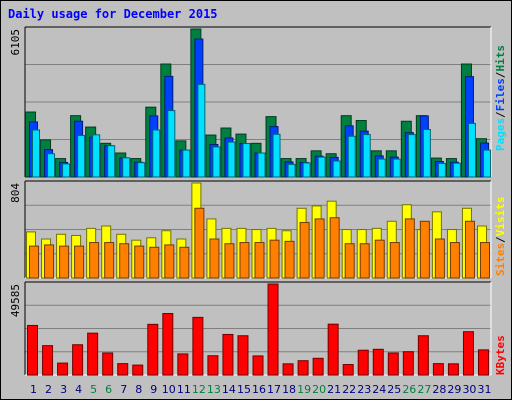 The height and width of the screenshot is (401, 512). What do you see at coordinates (33, 389) in the screenshot?
I see `x-tick-label: 1` at bounding box center [33, 389].